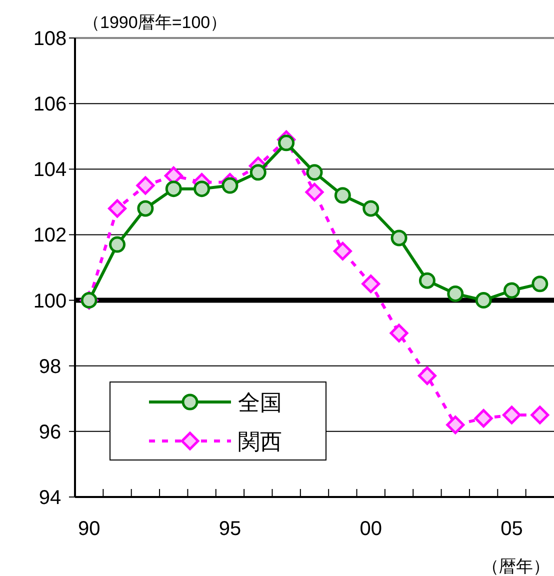 The image size is (554, 576). I want to click on legend-label: 全国, so click(260, 402).